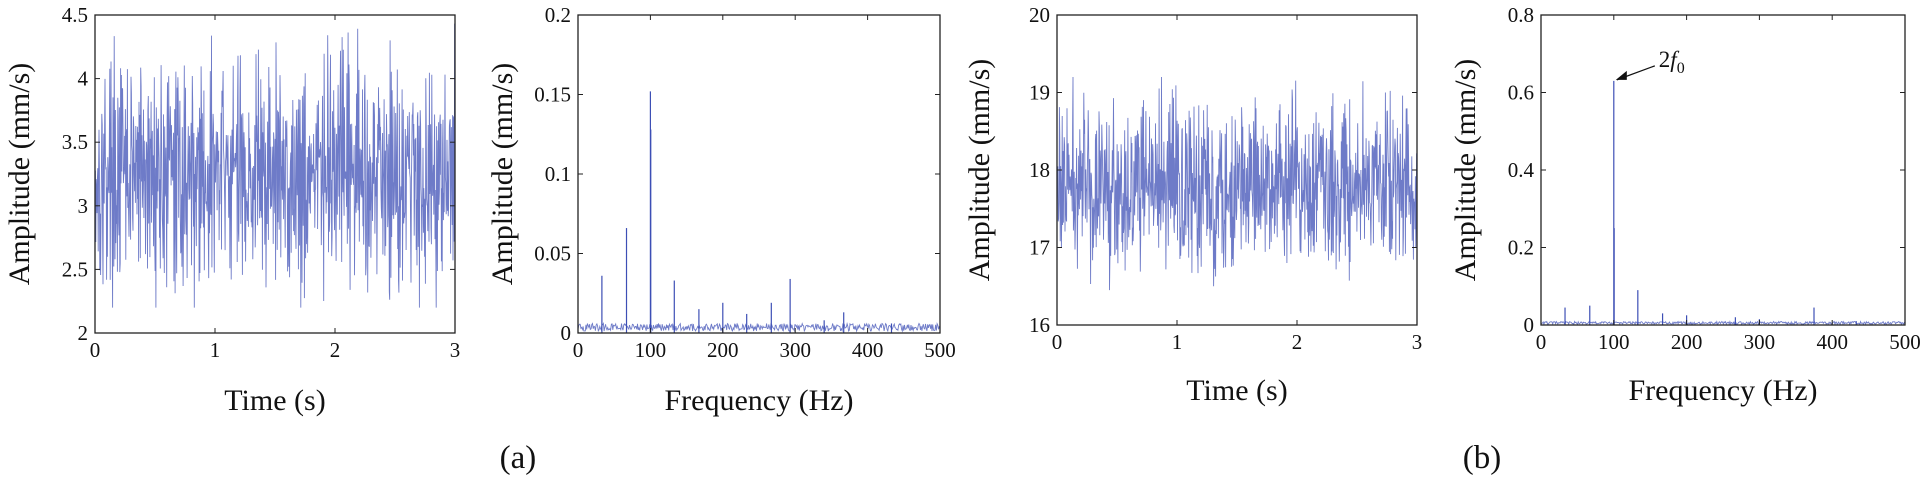  What do you see at coordinates (979, 170) in the screenshot?
I see `chart2-ylabel: Amplitude (mm/s)` at bounding box center [979, 170].